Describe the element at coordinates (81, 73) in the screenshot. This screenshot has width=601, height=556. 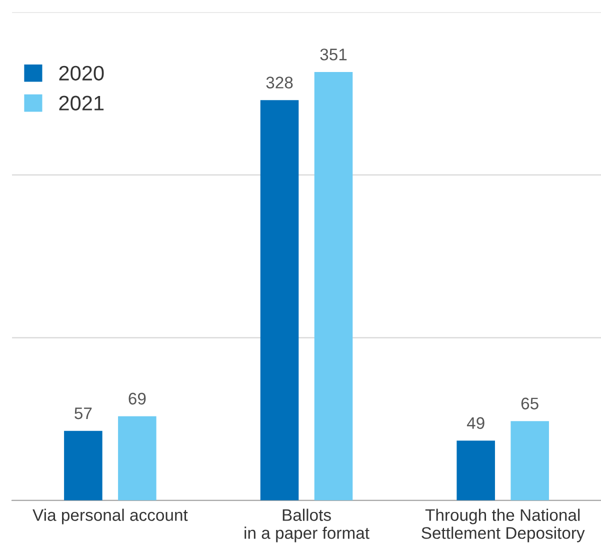
I see `legend-label: 2020` at that location.